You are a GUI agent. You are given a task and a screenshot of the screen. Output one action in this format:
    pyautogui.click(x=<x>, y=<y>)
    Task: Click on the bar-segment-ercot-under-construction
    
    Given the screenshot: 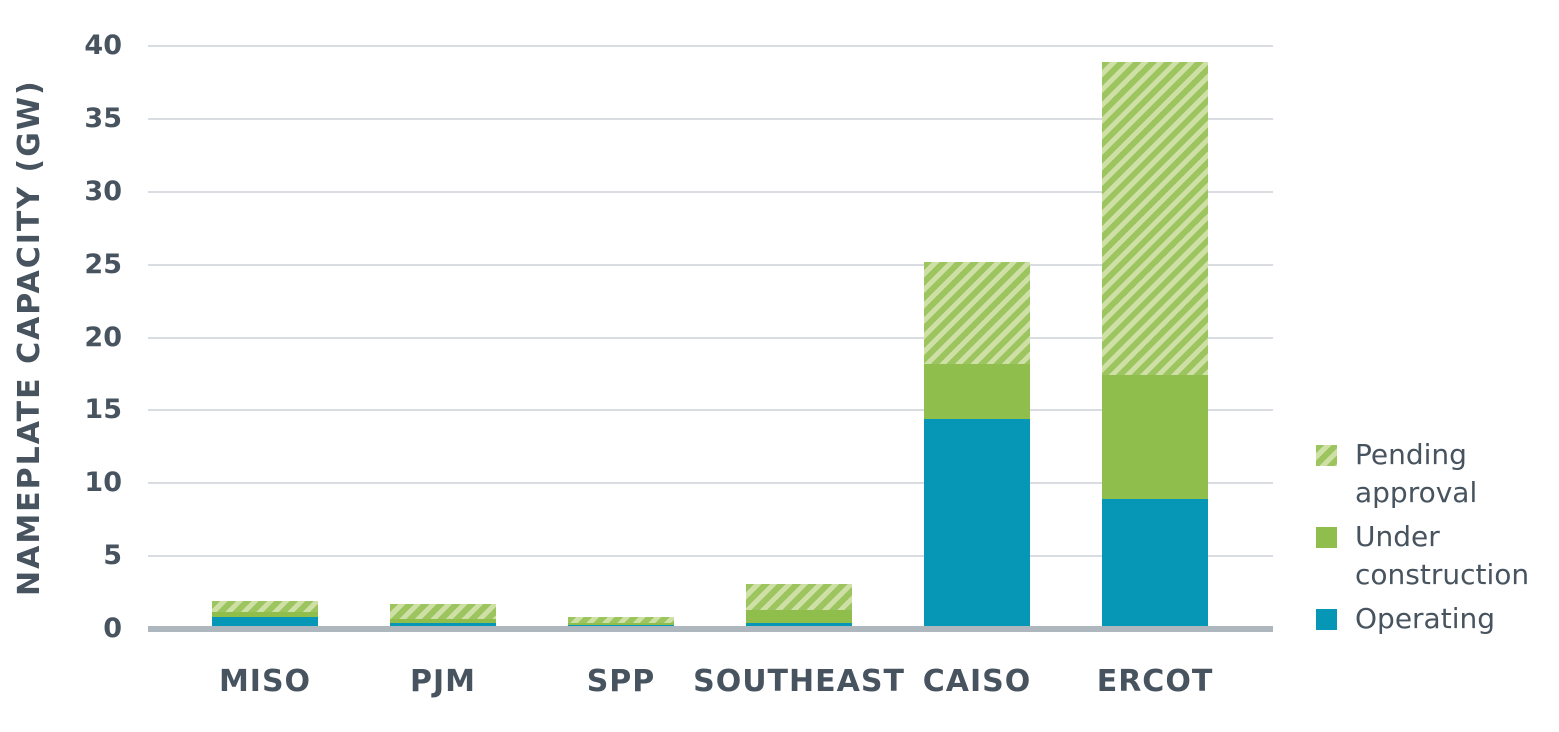 What is the action you would take?
    pyautogui.click(x=1155, y=437)
    